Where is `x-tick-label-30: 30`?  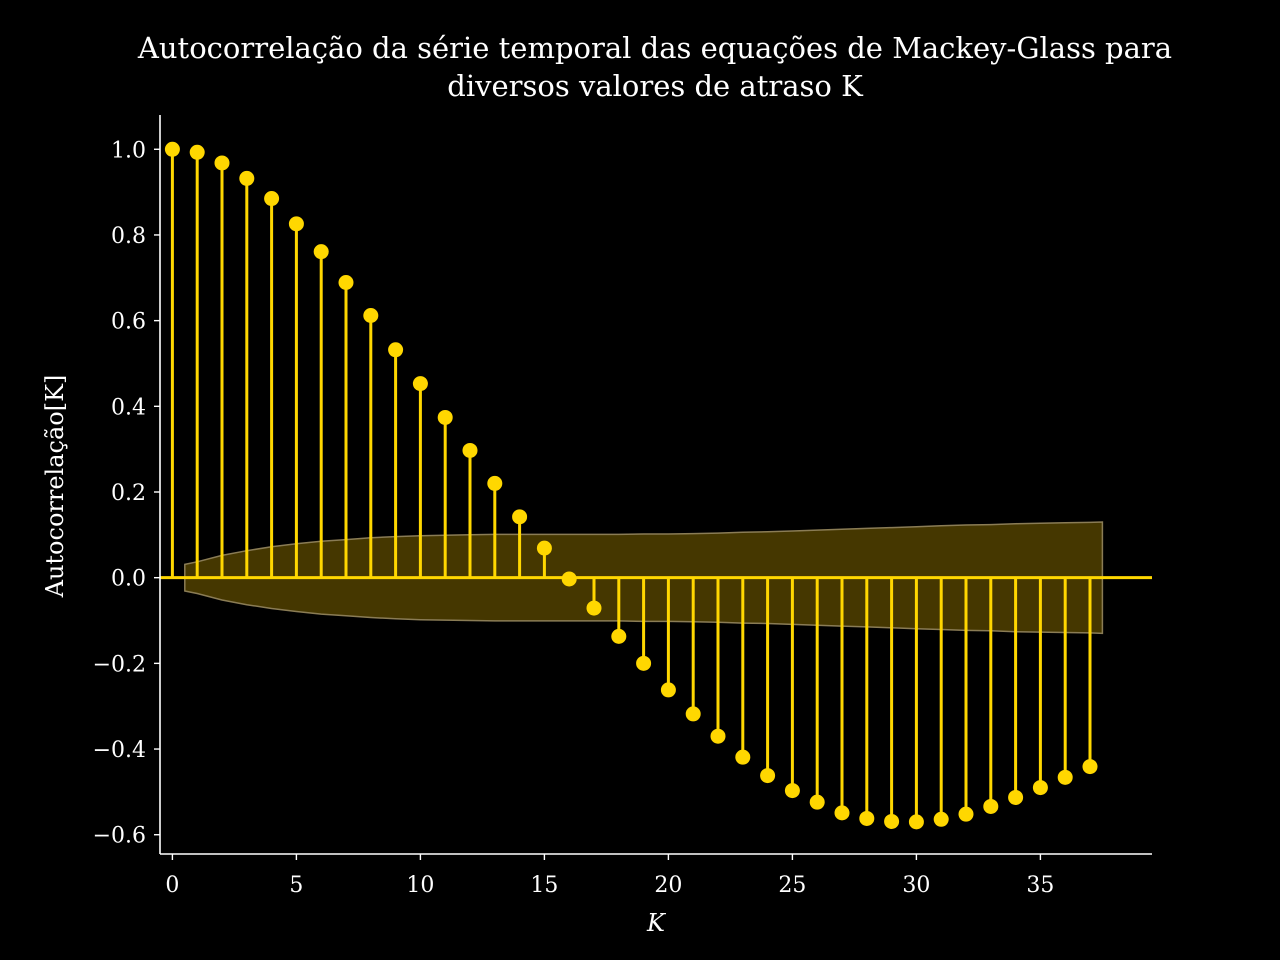 x-tick-label-30: 30 is located at coordinates (916, 885).